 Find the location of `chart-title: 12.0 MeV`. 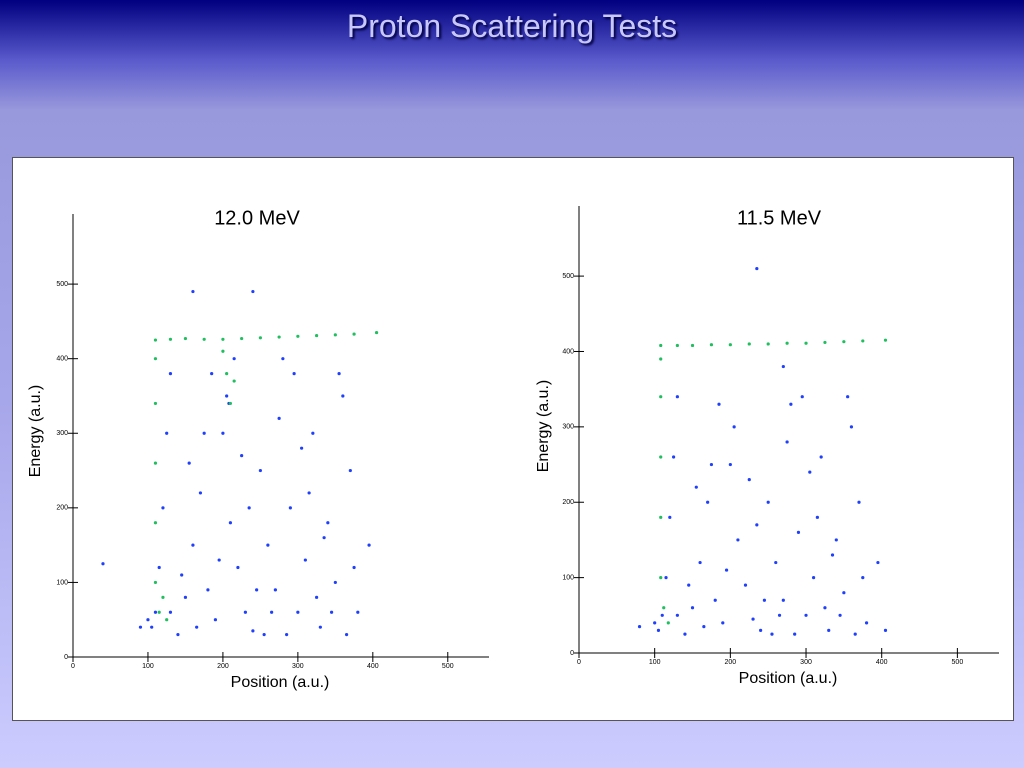

chart-title: 12.0 MeV is located at coordinates (257, 218).